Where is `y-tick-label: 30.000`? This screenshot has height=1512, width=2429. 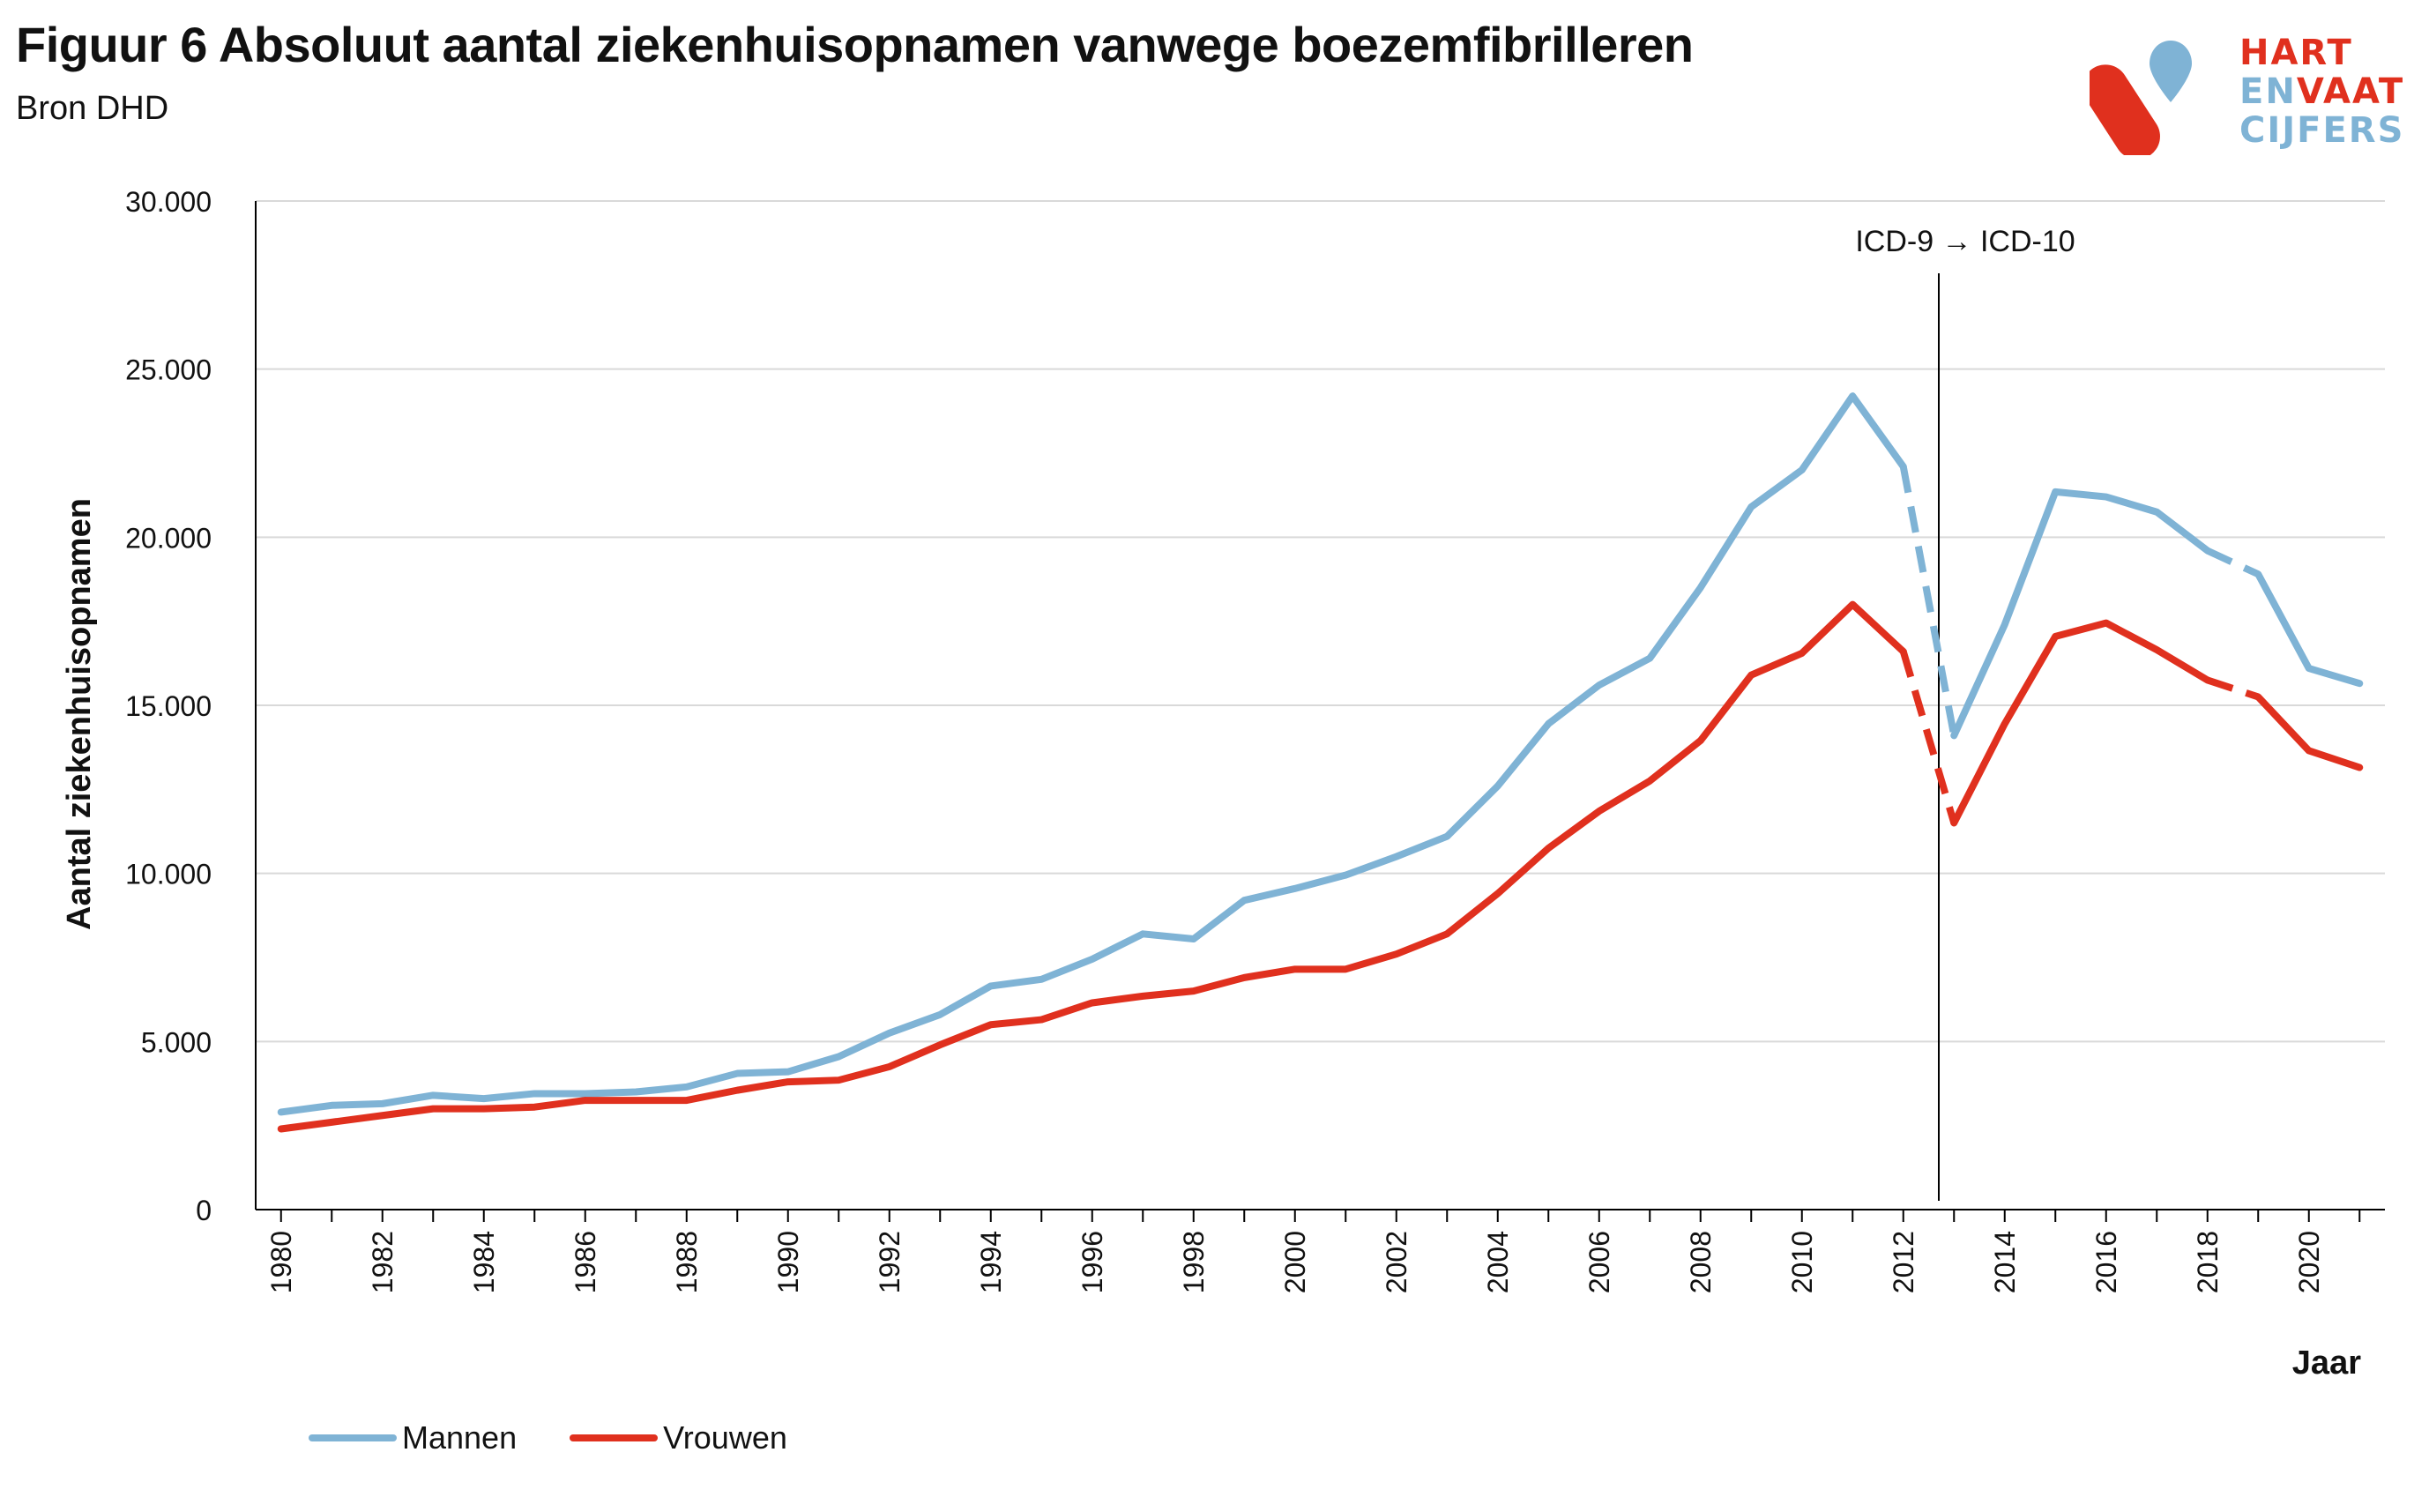 y-tick-label: 30.000 is located at coordinates (168, 202).